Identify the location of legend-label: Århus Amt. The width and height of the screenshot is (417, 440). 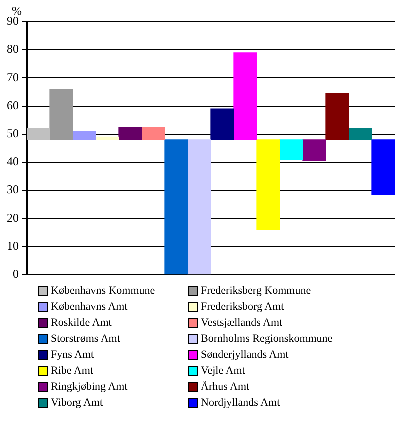
(225, 387).